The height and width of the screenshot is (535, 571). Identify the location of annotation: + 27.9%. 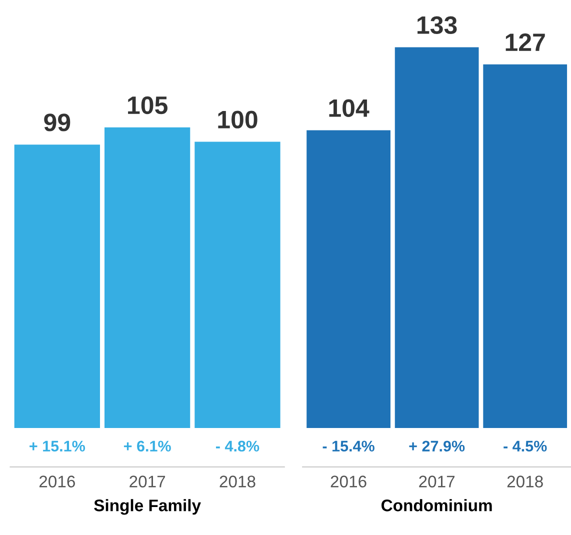
(437, 446).